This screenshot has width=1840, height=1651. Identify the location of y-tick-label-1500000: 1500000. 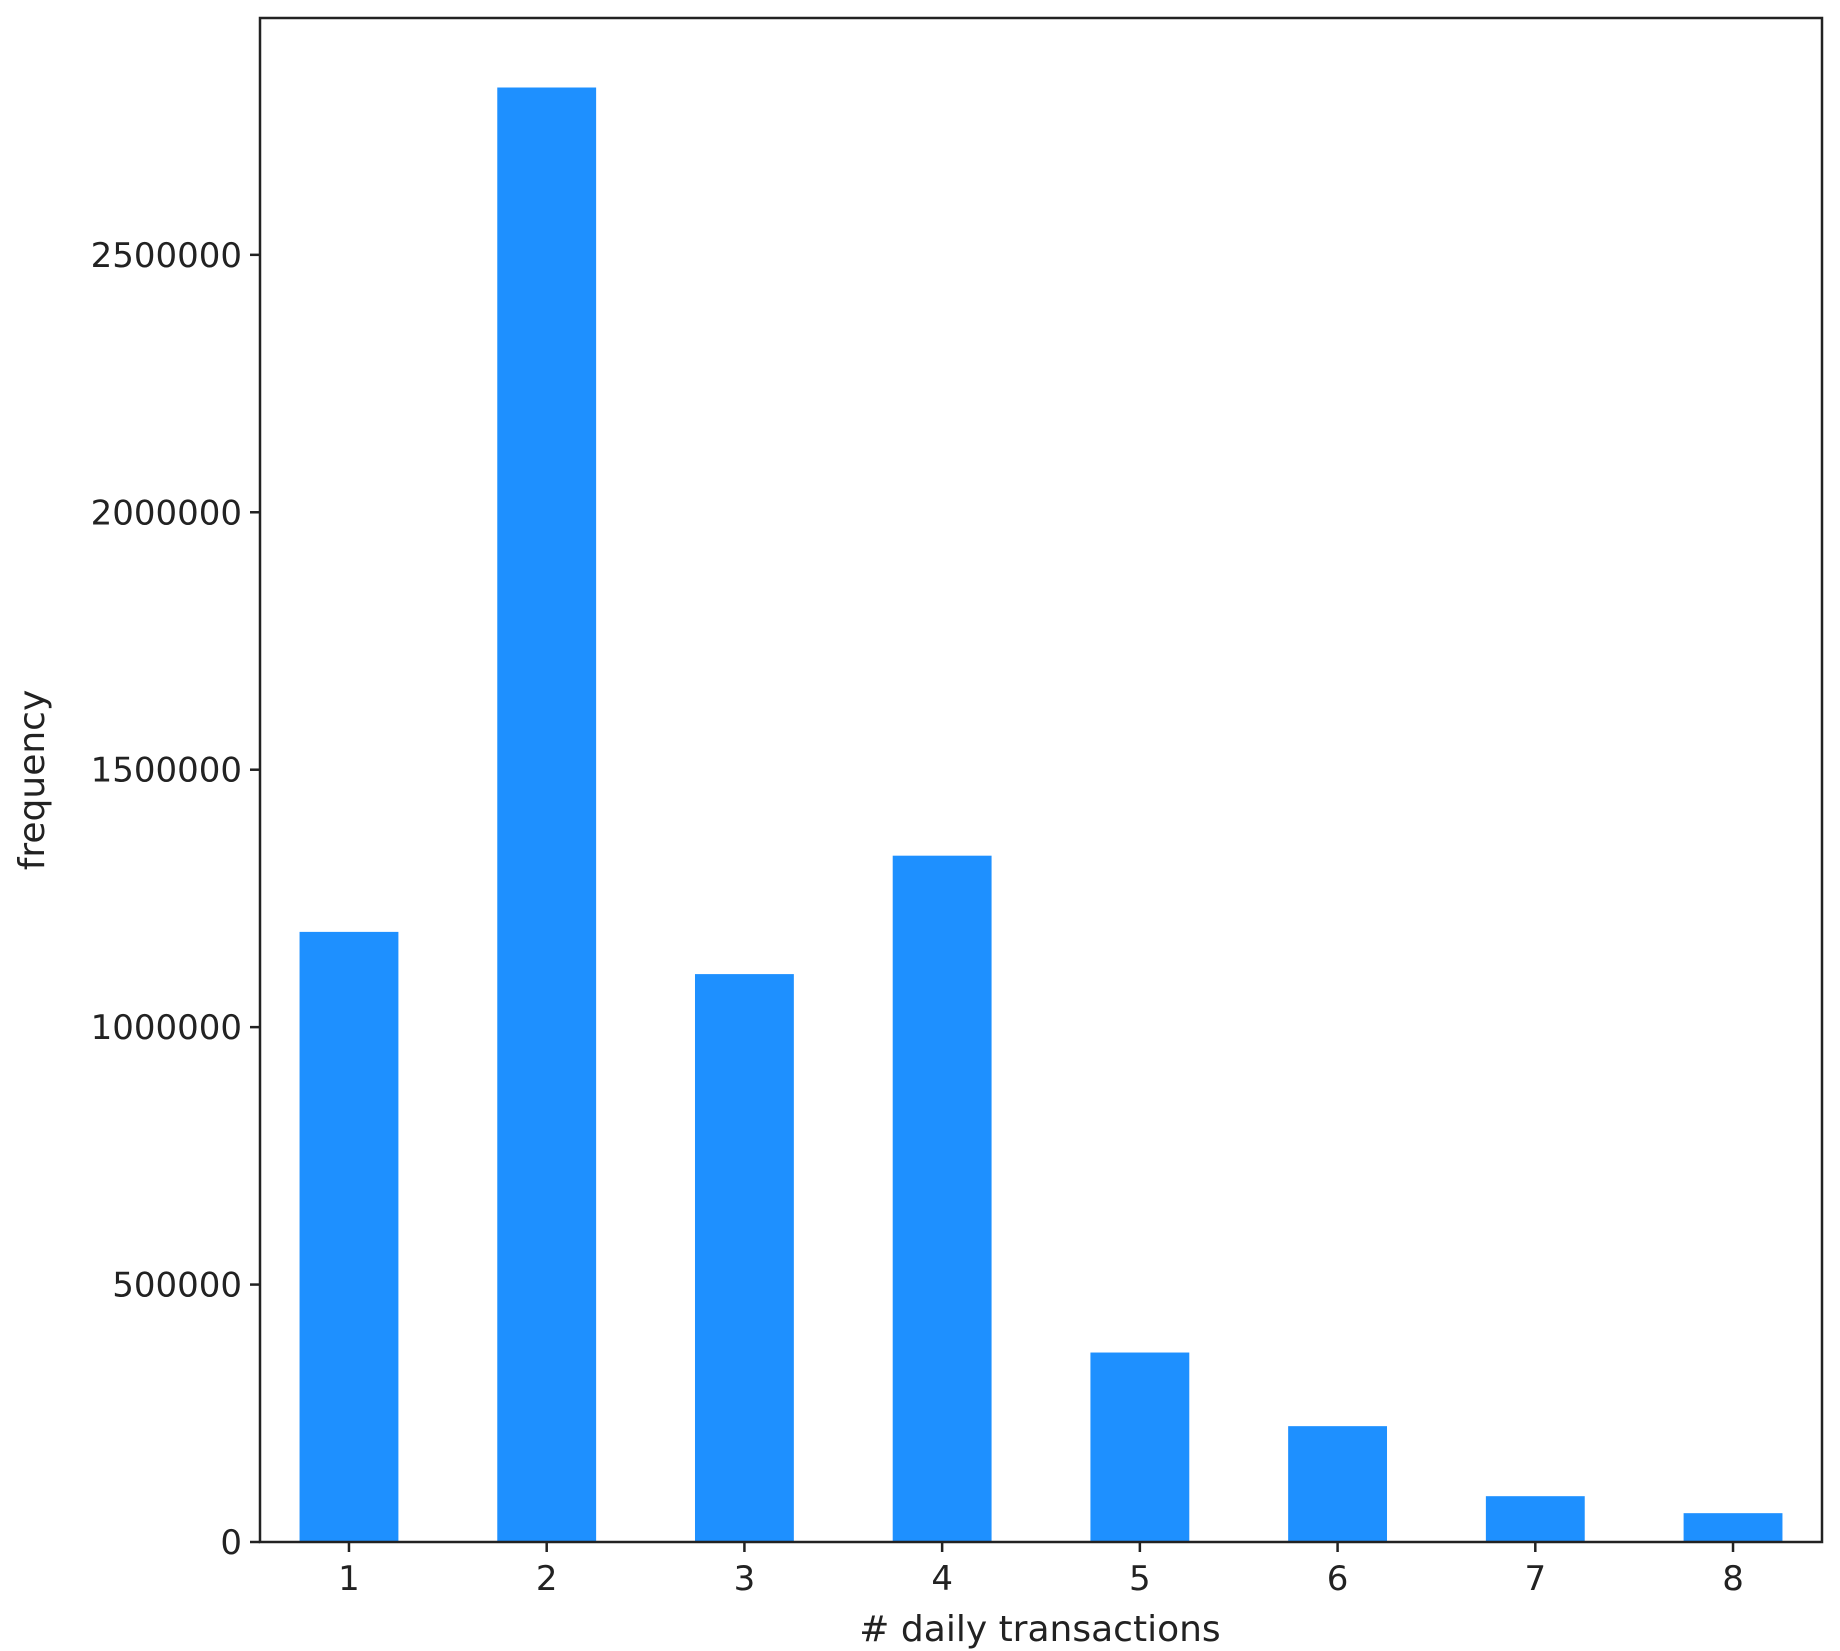
(166, 771).